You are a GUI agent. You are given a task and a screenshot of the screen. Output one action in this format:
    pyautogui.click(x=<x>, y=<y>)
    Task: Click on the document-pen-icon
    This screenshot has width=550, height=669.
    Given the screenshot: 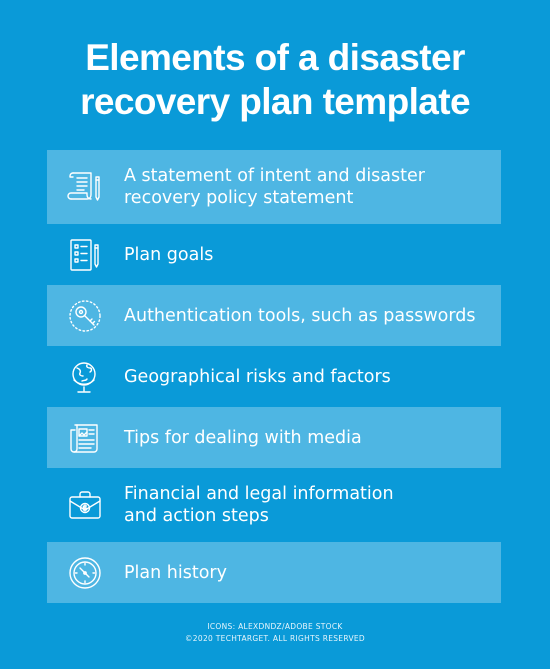 What is the action you would take?
    pyautogui.click(x=85, y=187)
    